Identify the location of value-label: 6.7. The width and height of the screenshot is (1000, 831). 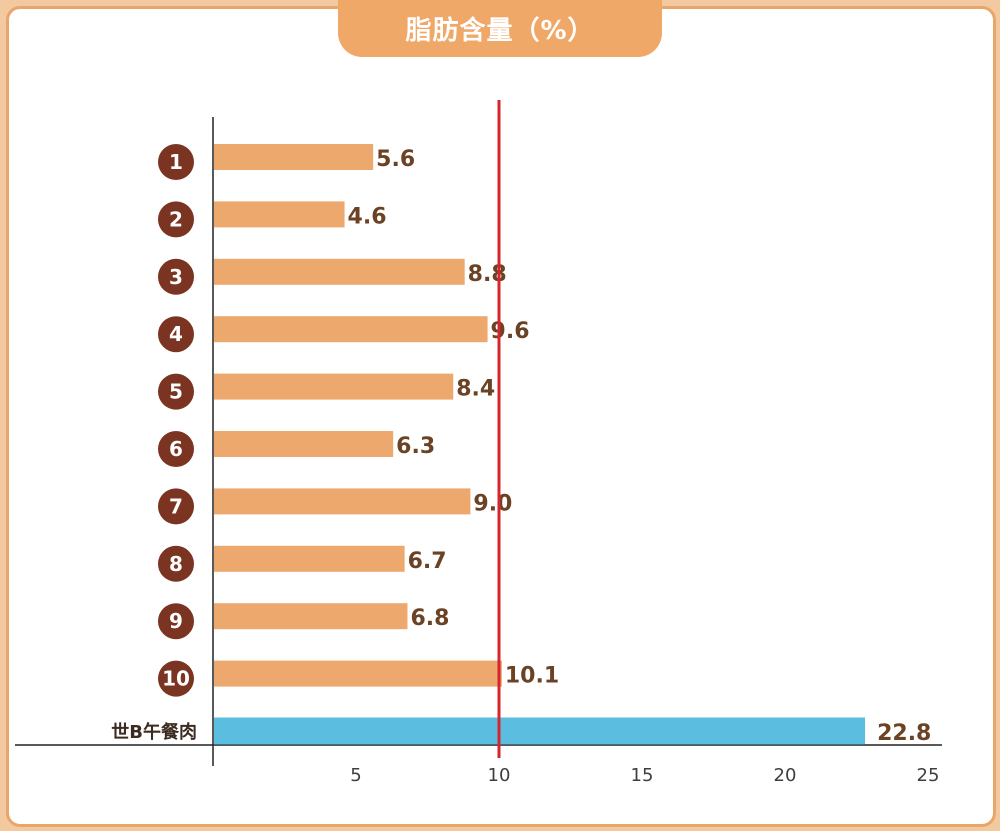
(427, 561).